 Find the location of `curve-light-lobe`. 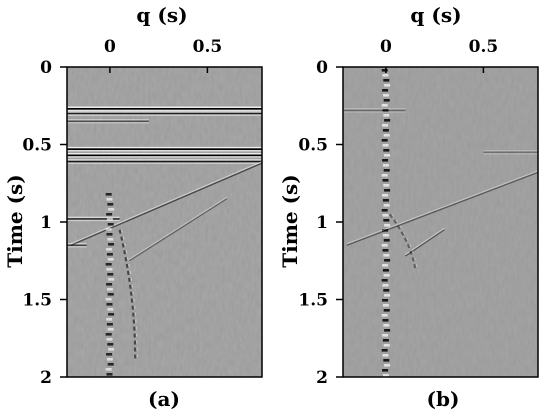

curve-light-lobe is located at coordinates (129, 295).